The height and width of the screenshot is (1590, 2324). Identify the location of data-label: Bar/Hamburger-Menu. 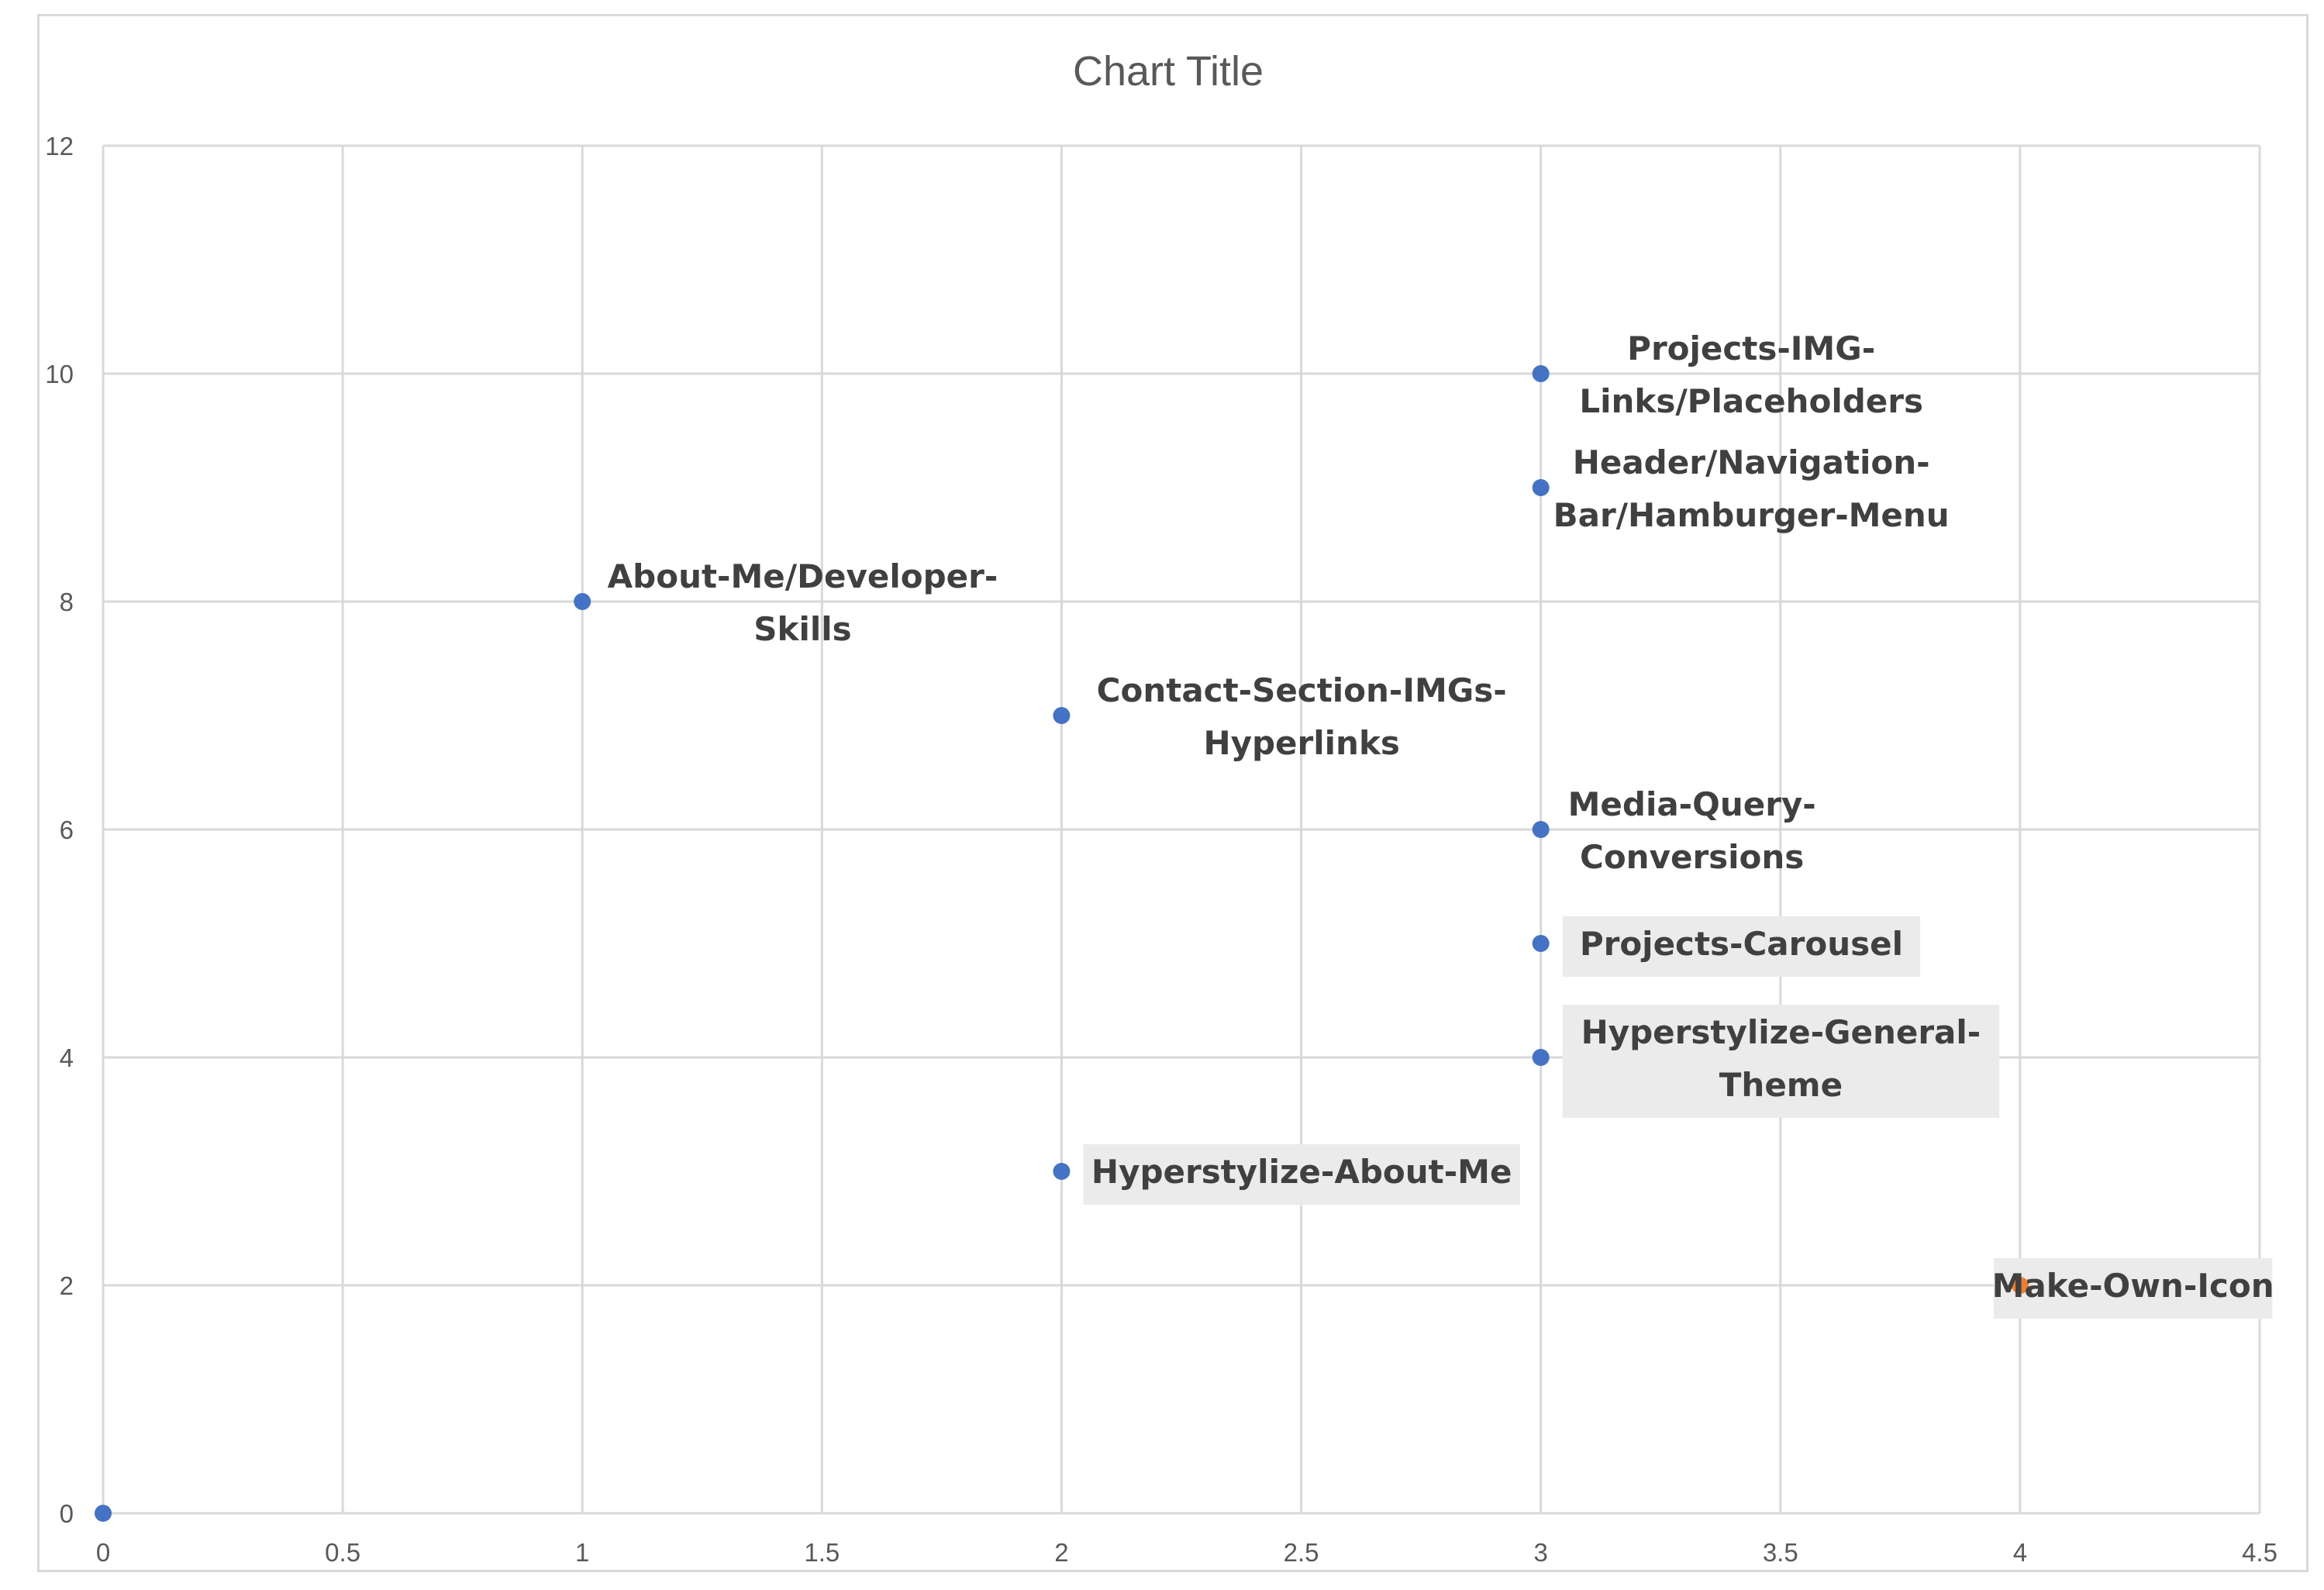
(1751, 515).